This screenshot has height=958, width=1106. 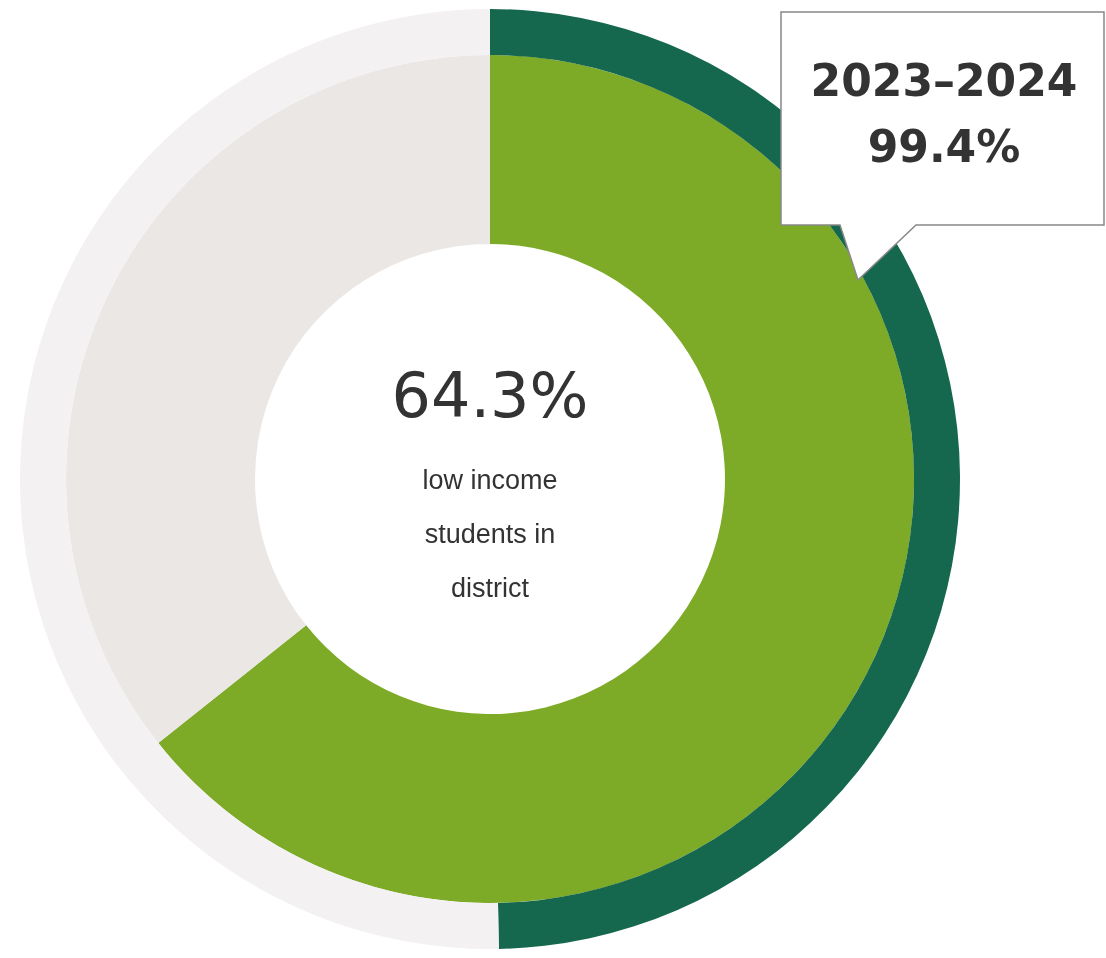 What do you see at coordinates (490, 396) in the screenshot?
I see `text: 64.3%` at bounding box center [490, 396].